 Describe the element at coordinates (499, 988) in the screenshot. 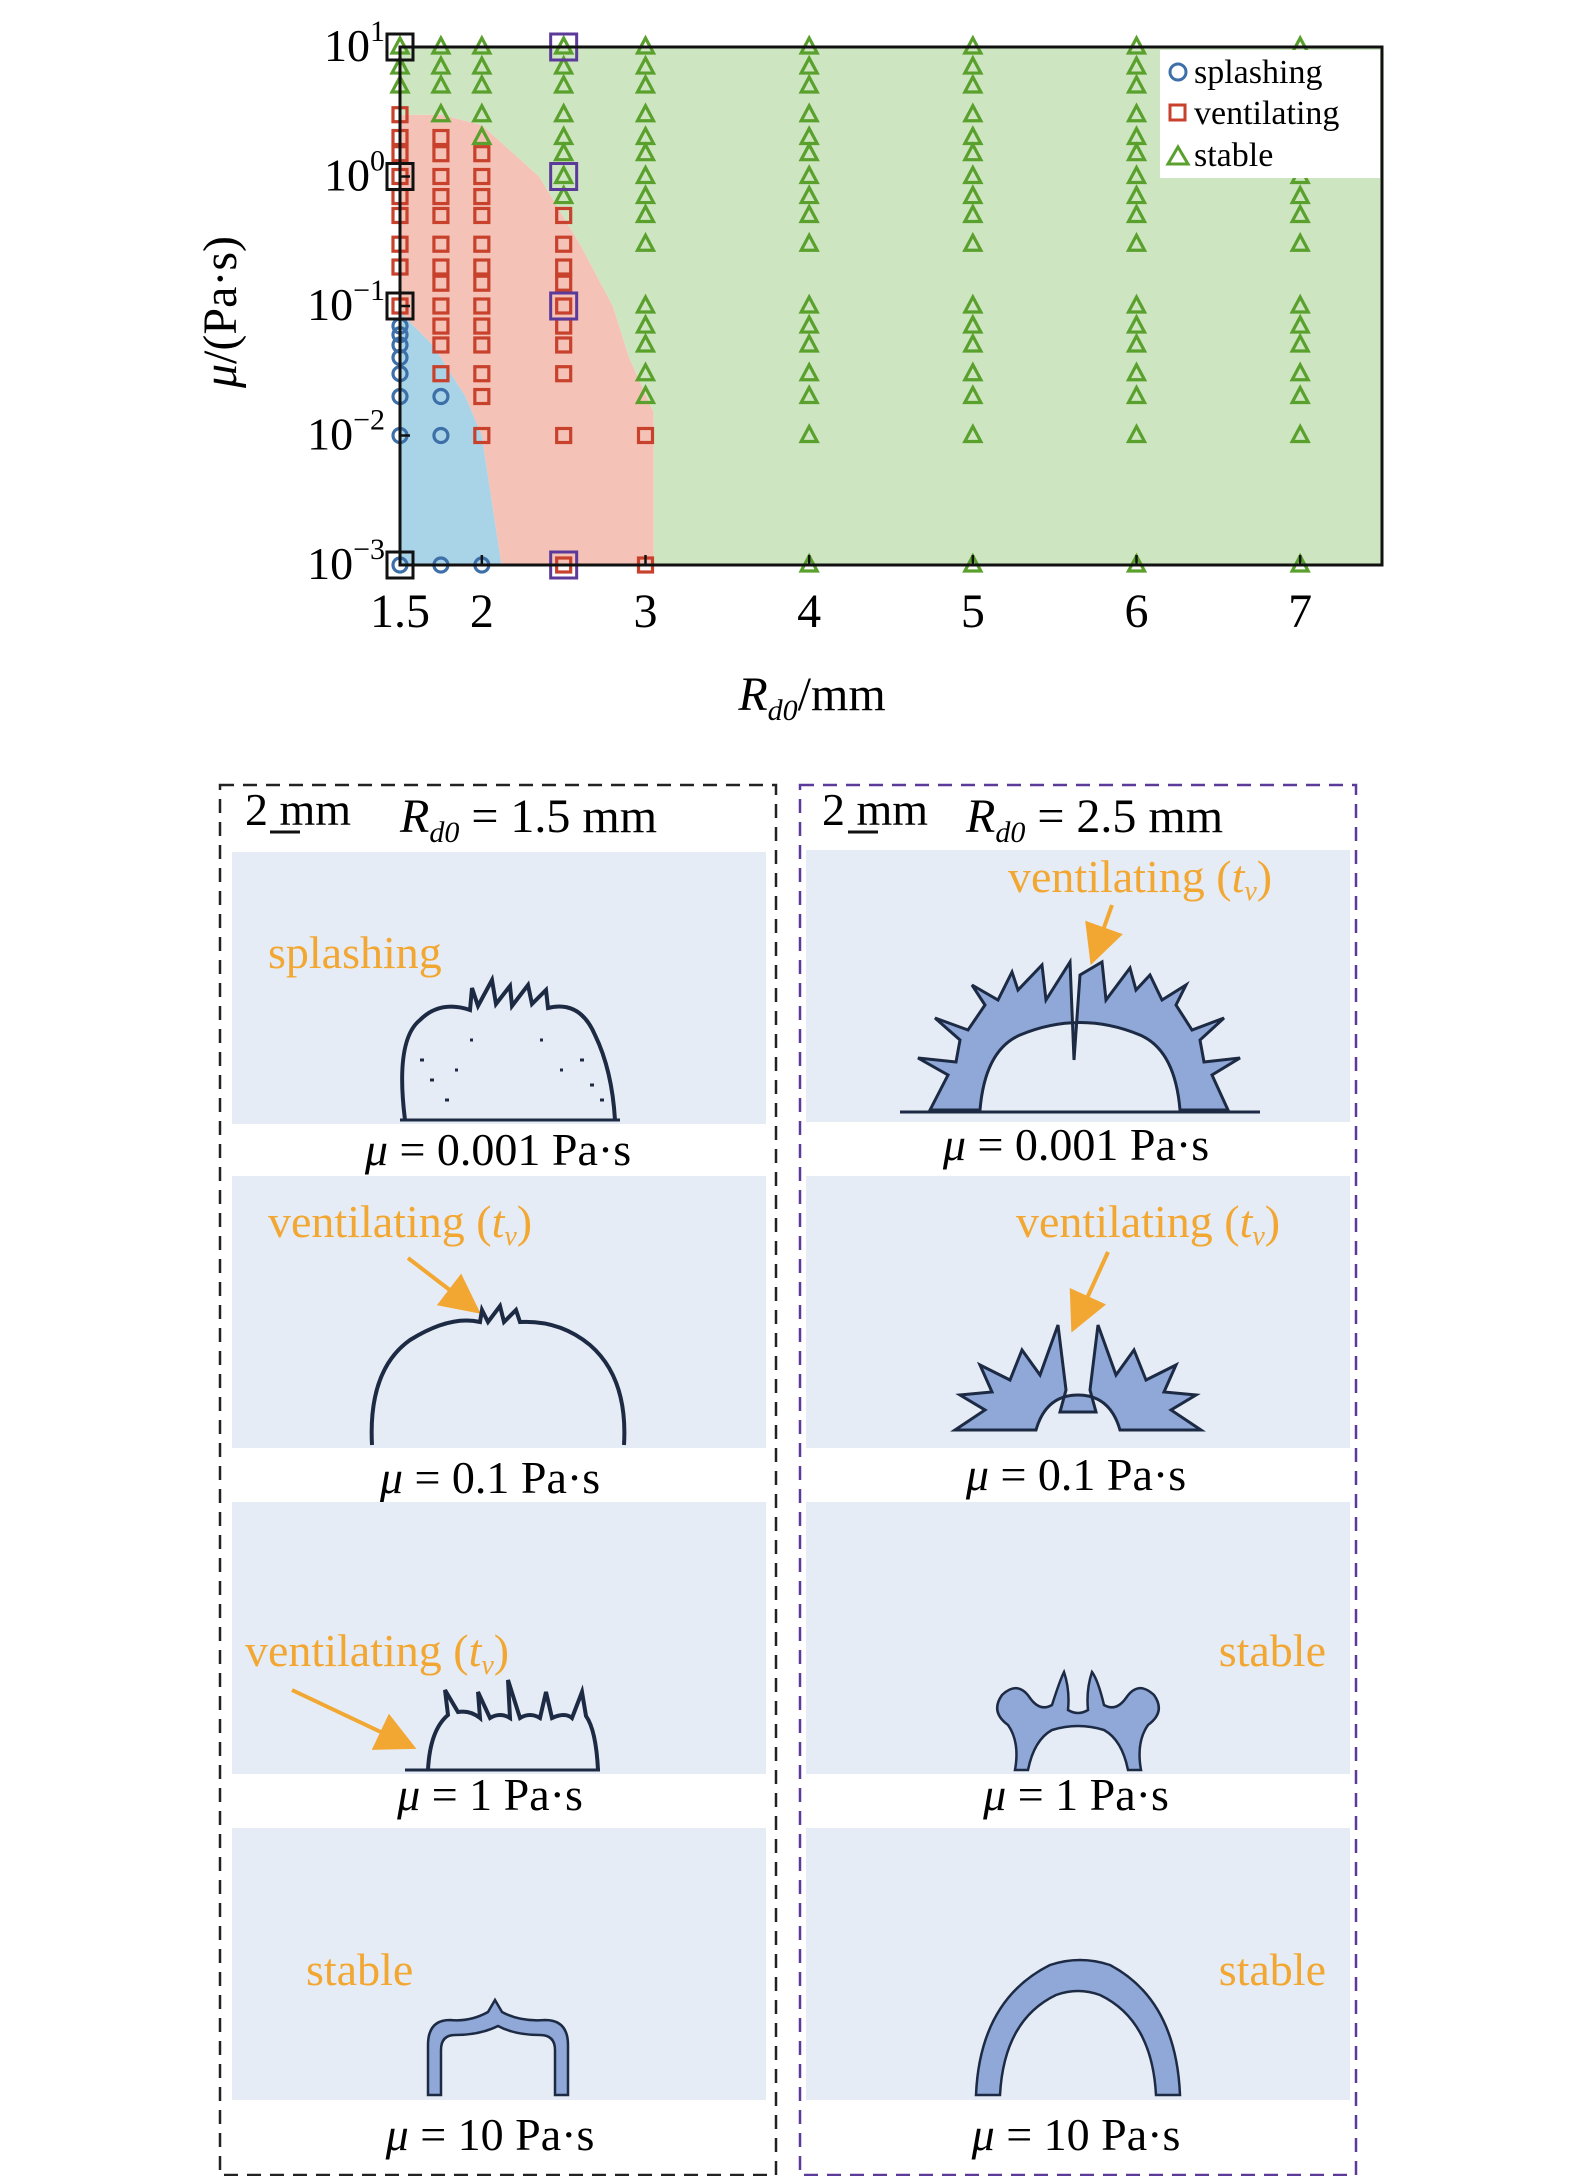

I see `left-frame-1-image` at that location.